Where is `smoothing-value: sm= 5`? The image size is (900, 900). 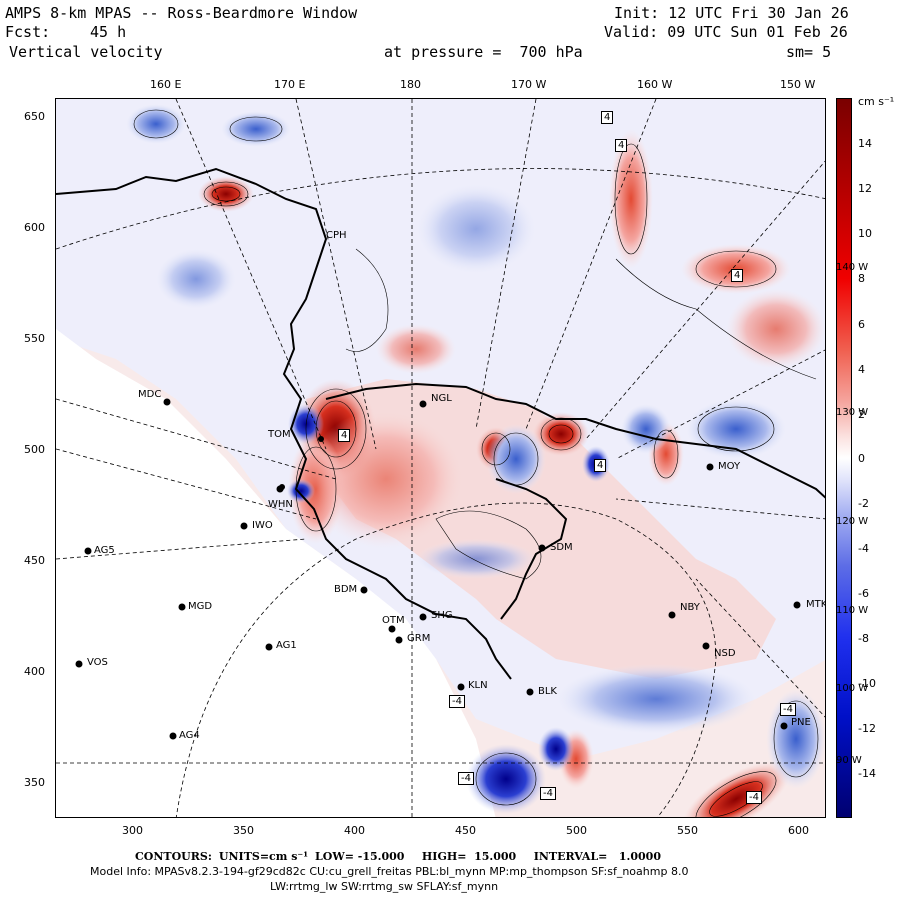
smoothing-value: sm= 5 is located at coordinates (809, 52).